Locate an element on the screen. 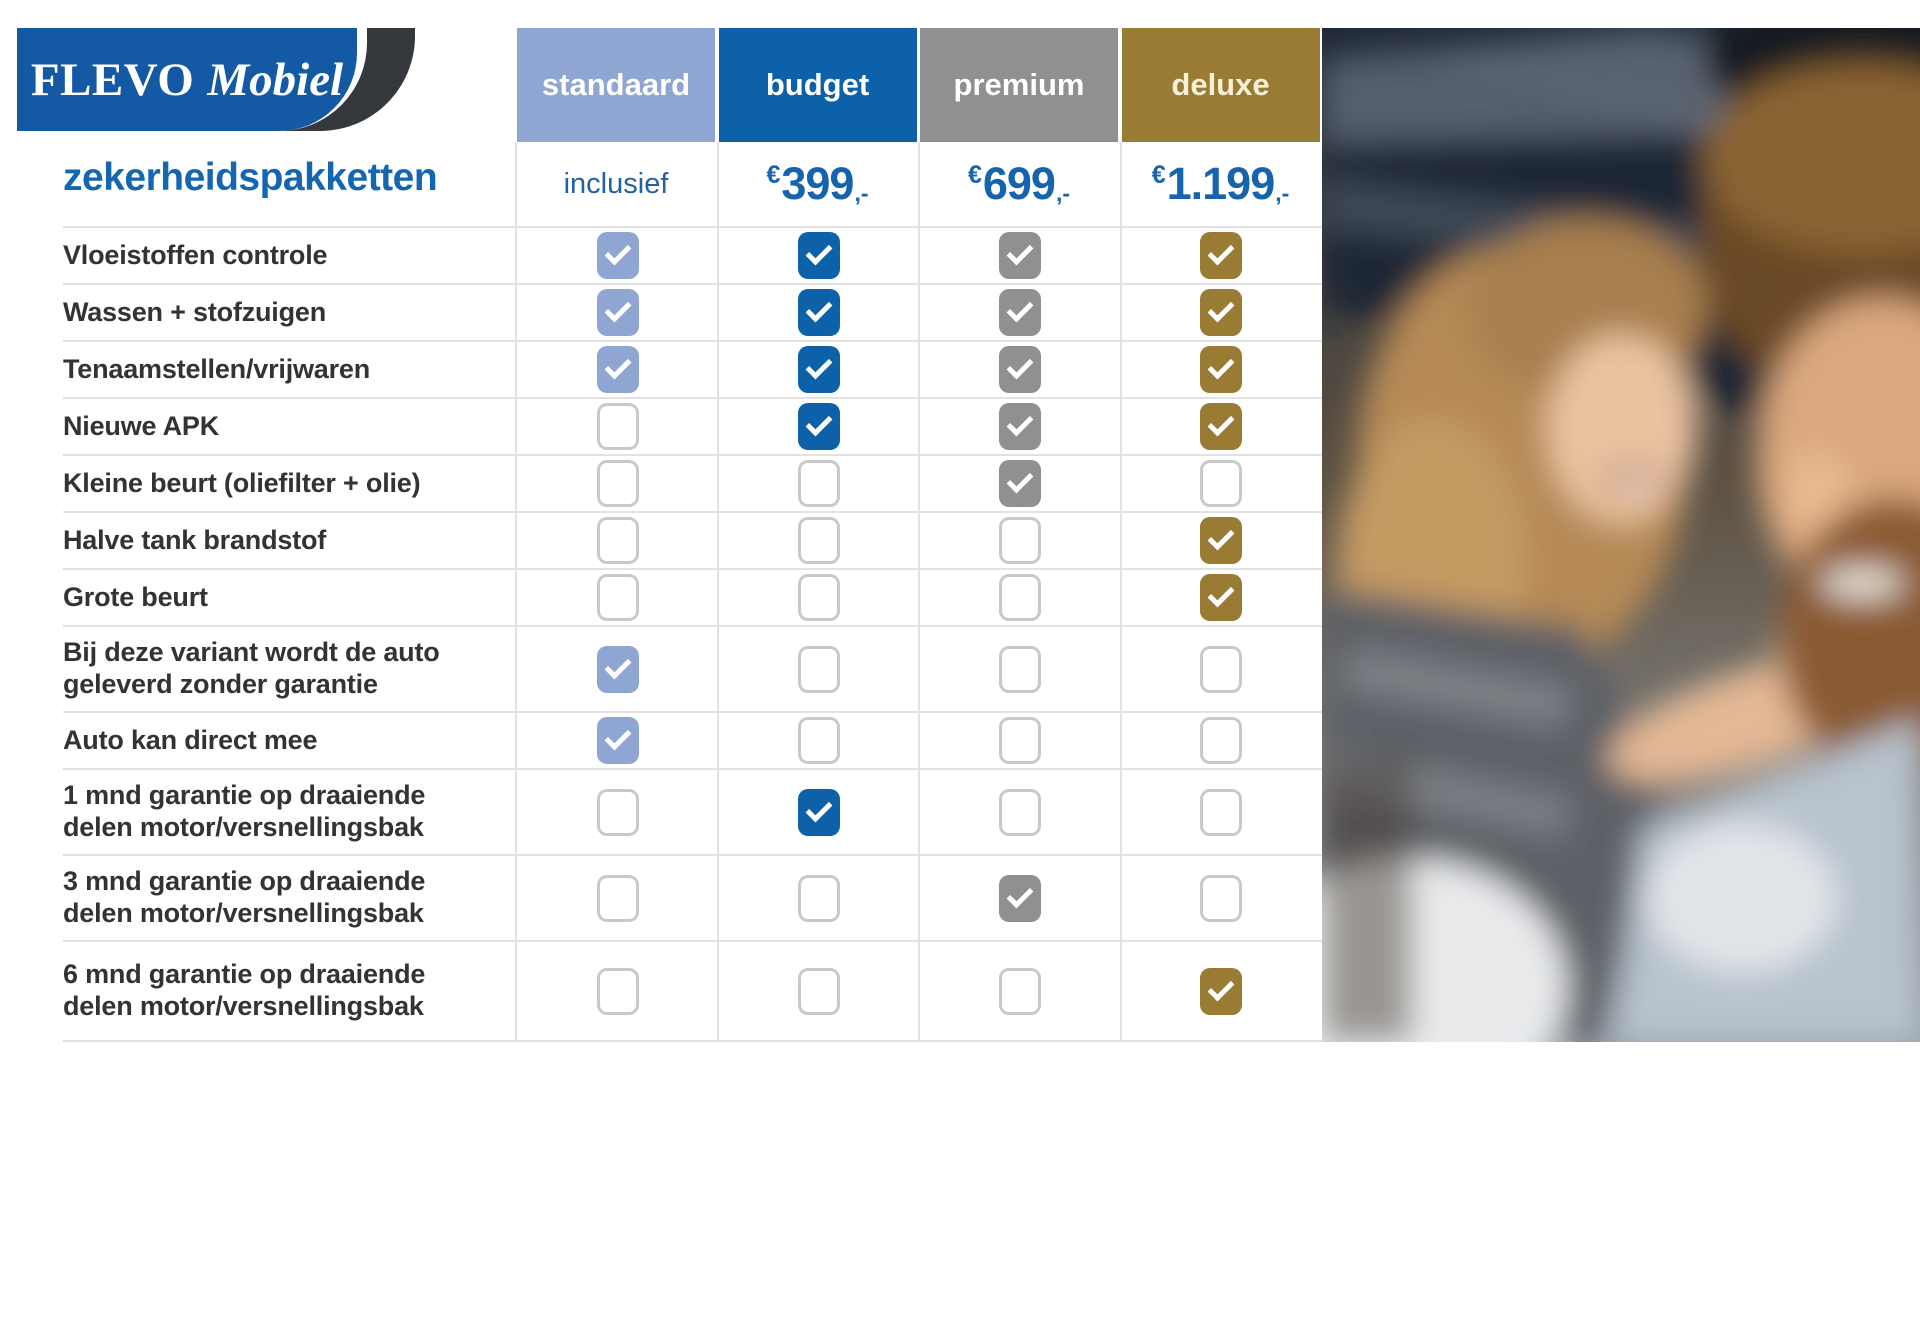 This screenshot has width=1920, height=1331. table-row: Tenaamstellen/vrijwaren is located at coordinates (692, 370).